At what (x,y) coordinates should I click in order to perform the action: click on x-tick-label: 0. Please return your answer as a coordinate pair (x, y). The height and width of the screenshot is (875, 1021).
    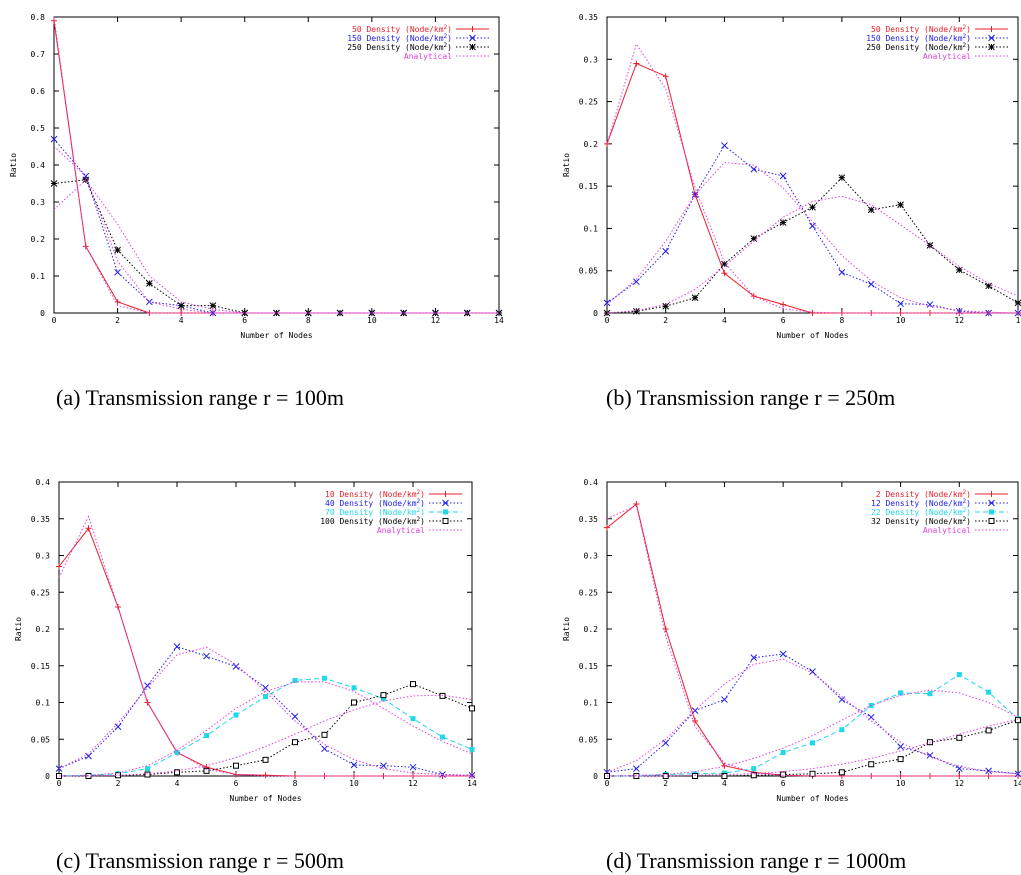
    Looking at the image, I should click on (59, 783).